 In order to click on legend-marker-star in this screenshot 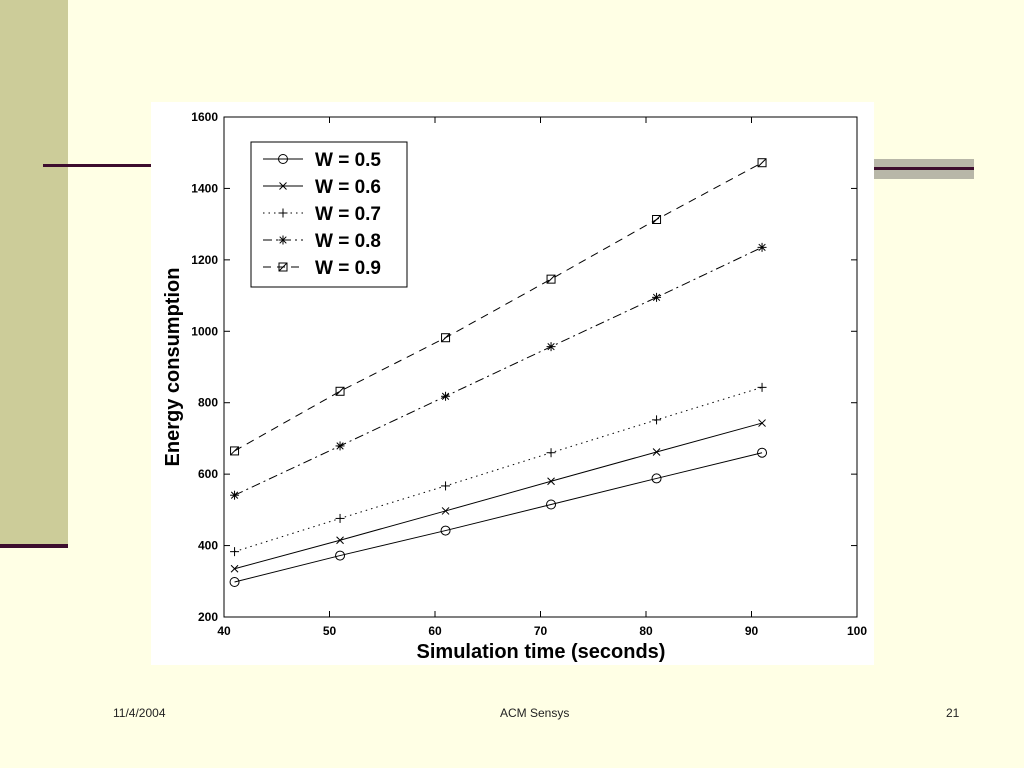, I will do `click(283, 240)`.